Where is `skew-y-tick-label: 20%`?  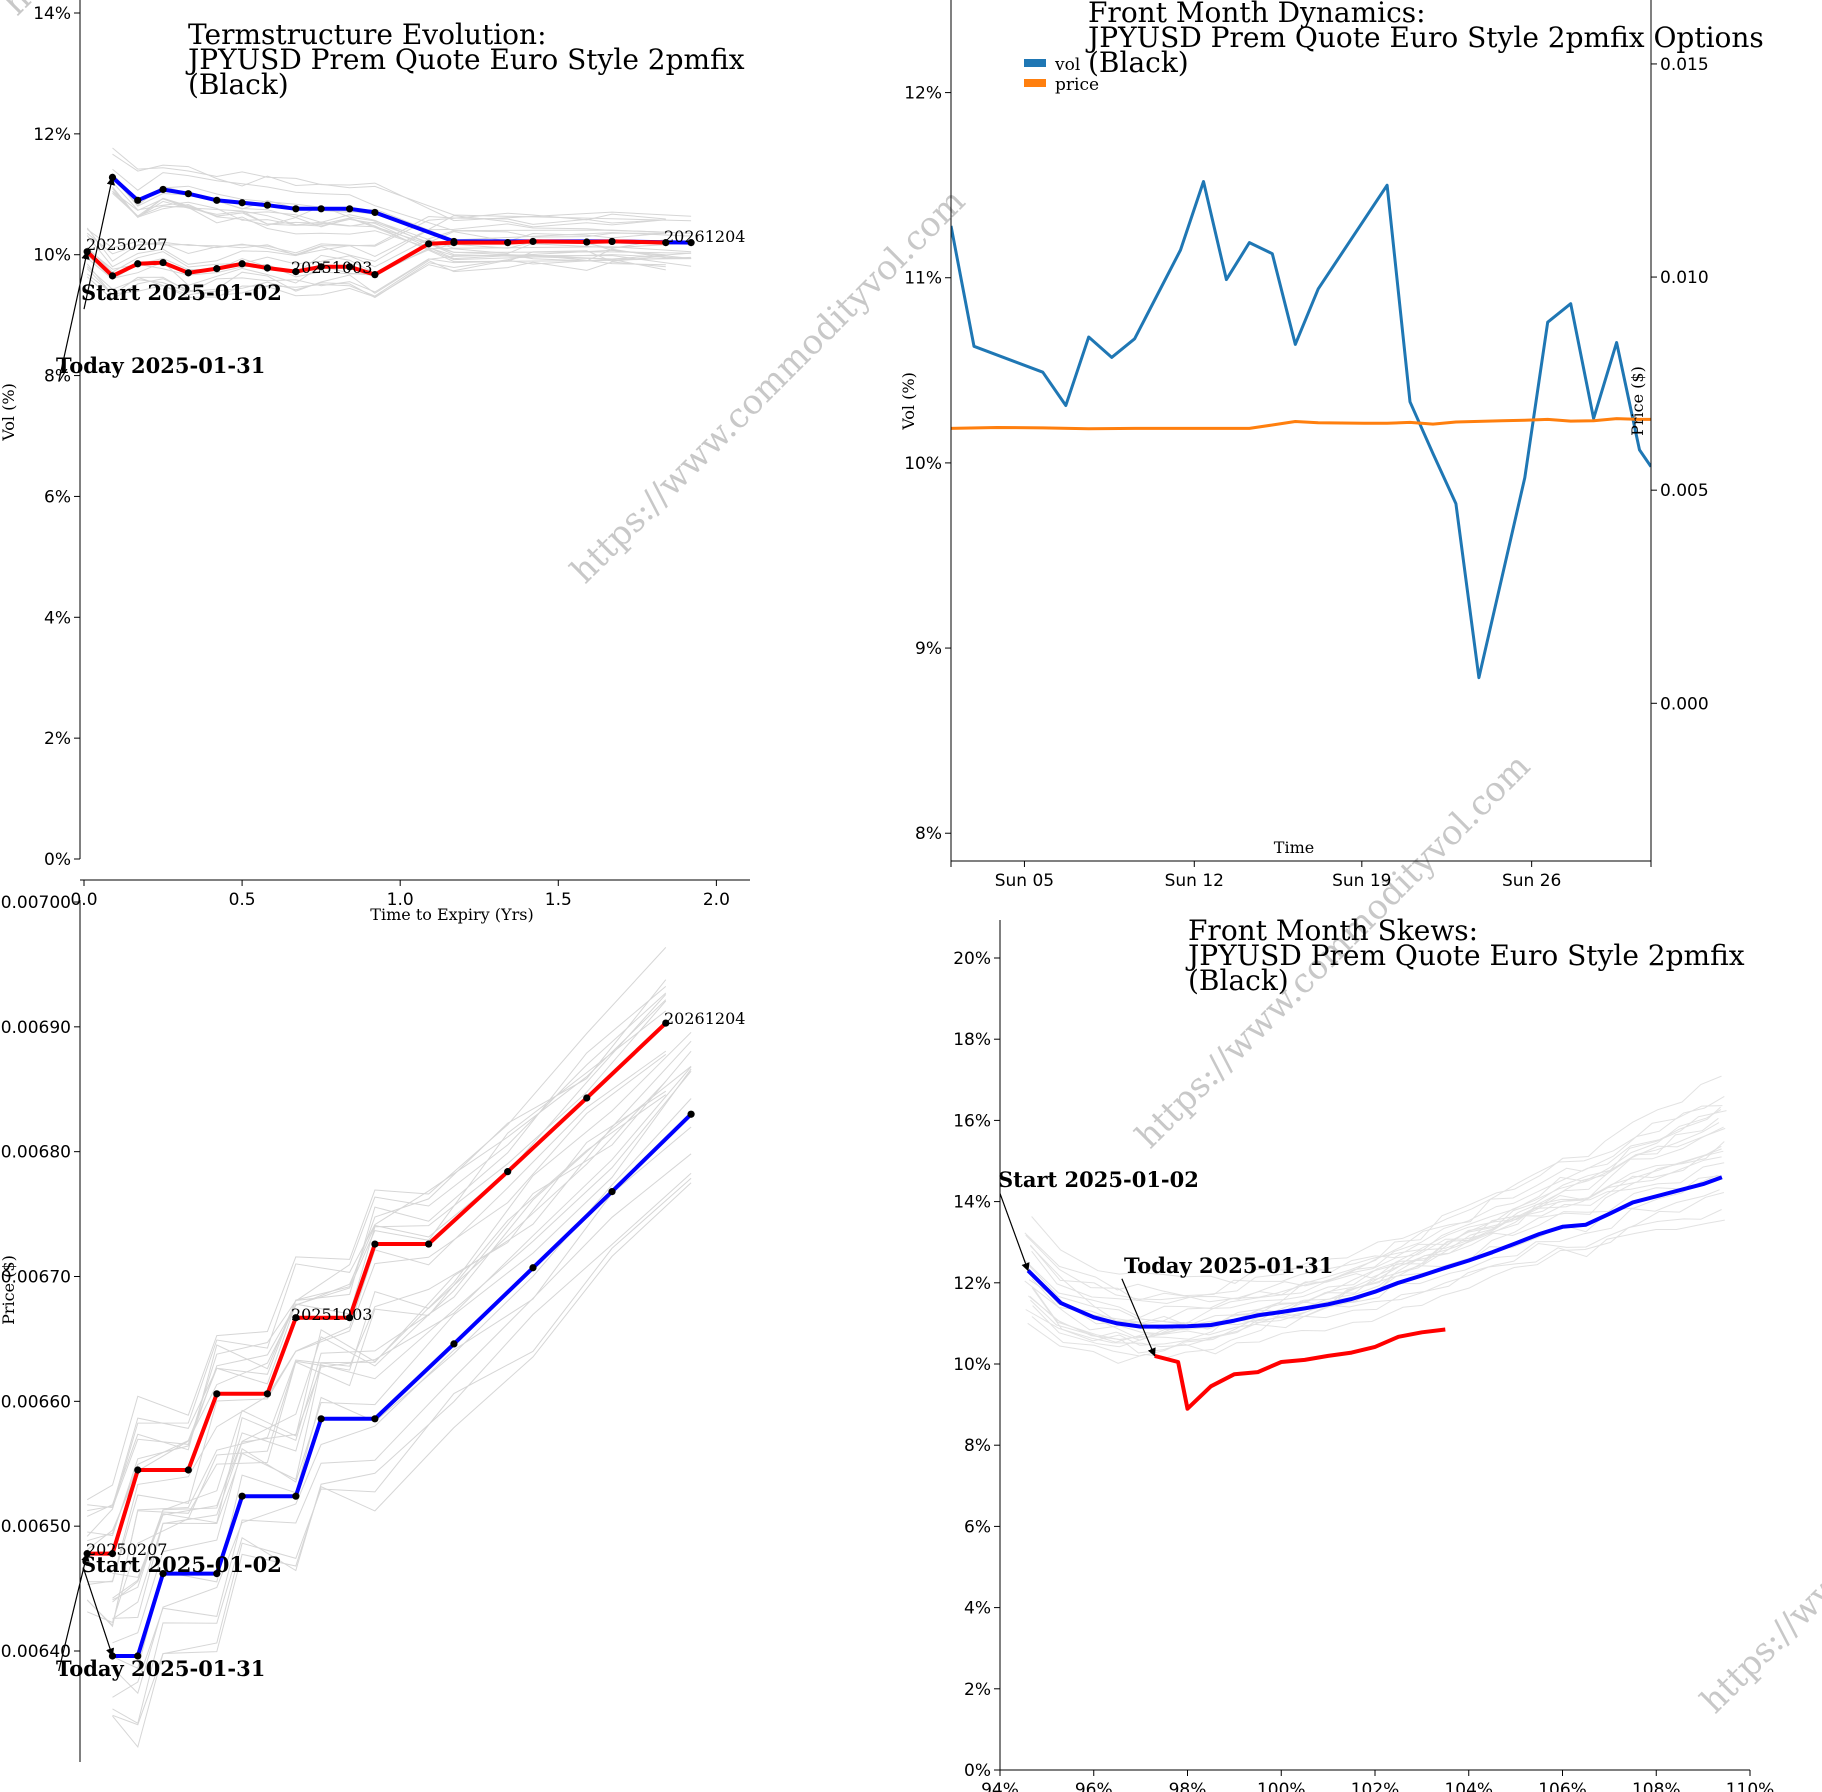 skew-y-tick-label: 20% is located at coordinates (972, 959).